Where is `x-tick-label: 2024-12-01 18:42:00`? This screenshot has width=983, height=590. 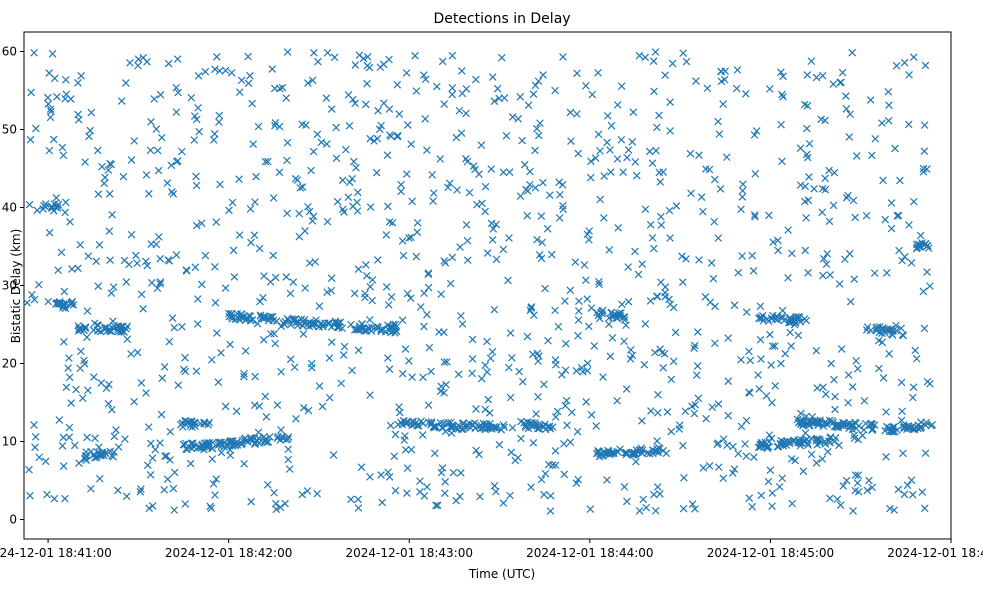
x-tick-label: 2024-12-01 18:42:00 is located at coordinates (228, 553).